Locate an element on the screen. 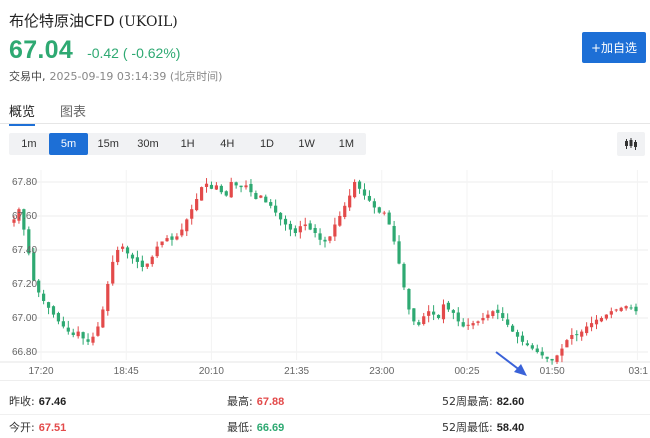 This screenshot has width=650, height=438. tab-chart: 图表 is located at coordinates (73, 112).